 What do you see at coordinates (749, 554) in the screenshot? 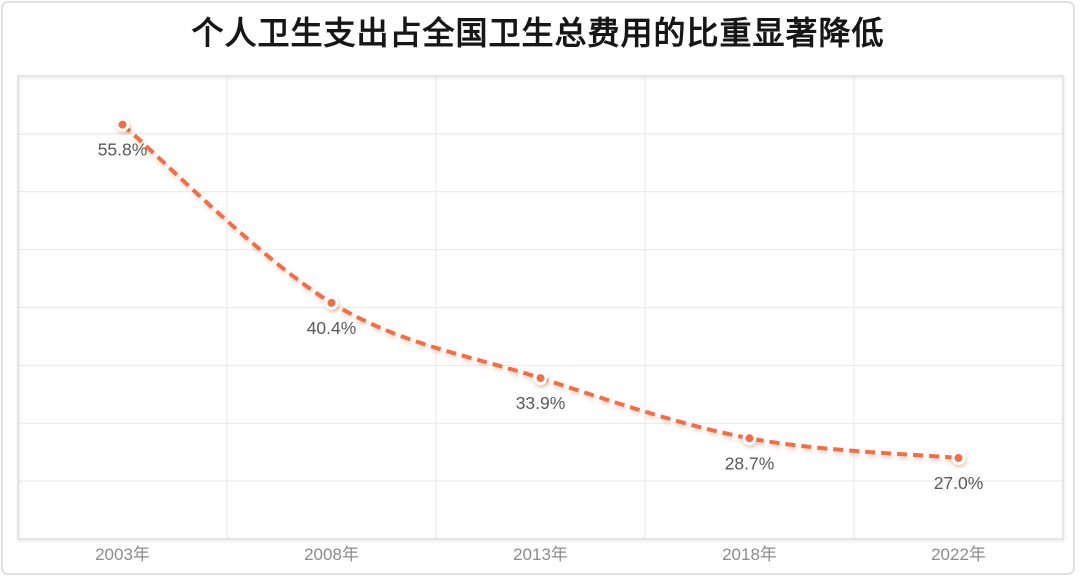
I see `x-axis-label: 2018年` at bounding box center [749, 554].